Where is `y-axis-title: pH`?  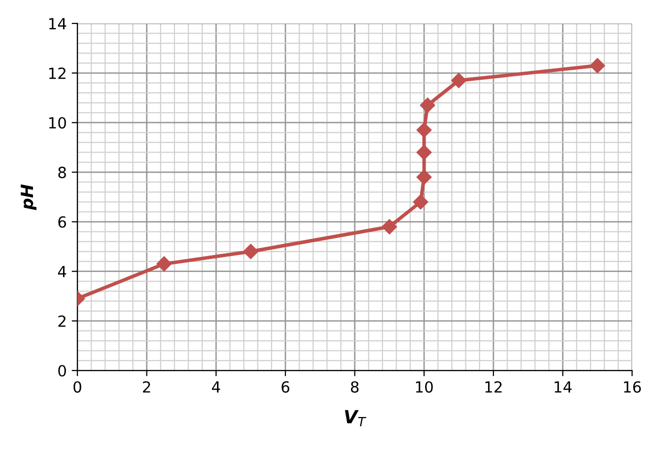
y-axis-title: pH is located at coordinates (28, 197).